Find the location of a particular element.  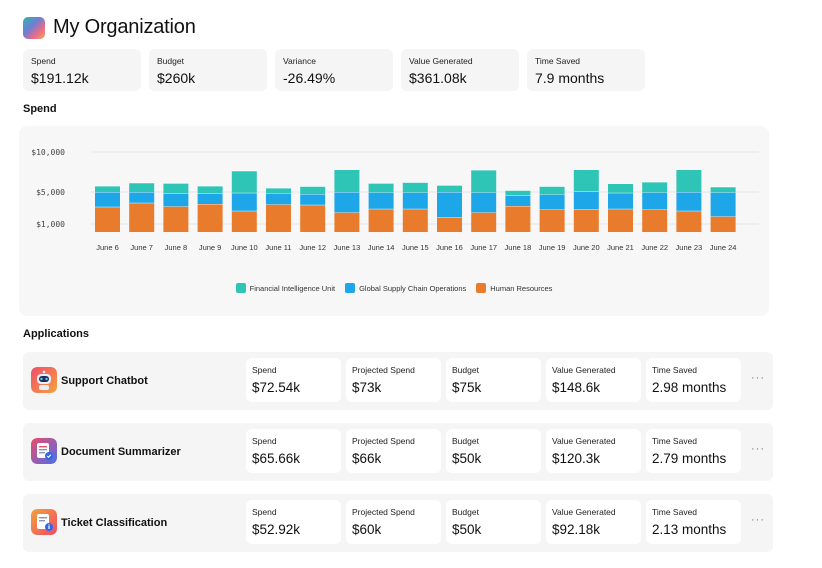

metric-spend: Spend $65.66k is located at coordinates (293, 451).